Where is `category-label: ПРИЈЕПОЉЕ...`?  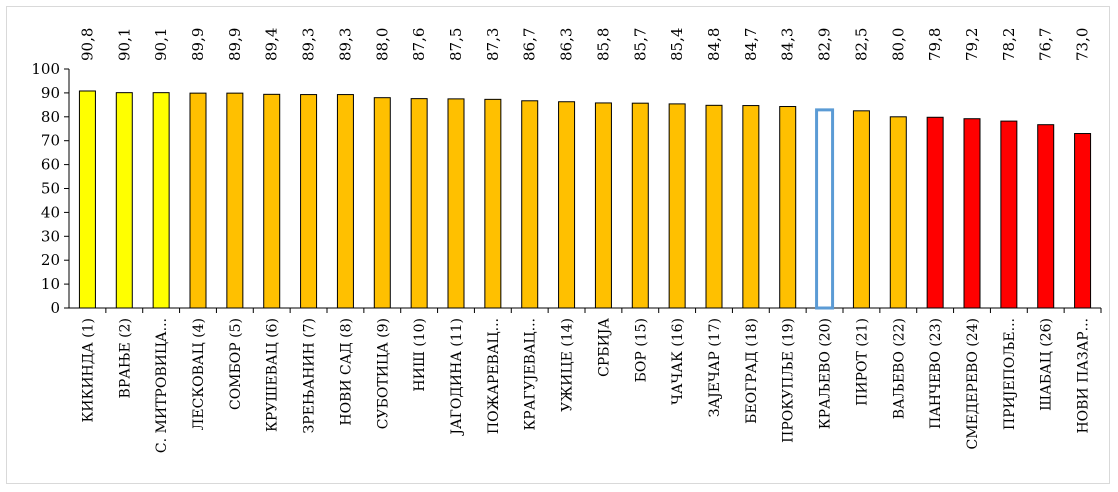 category-label: ПРИЈЕПОЉЕ... is located at coordinates (1010, 374).